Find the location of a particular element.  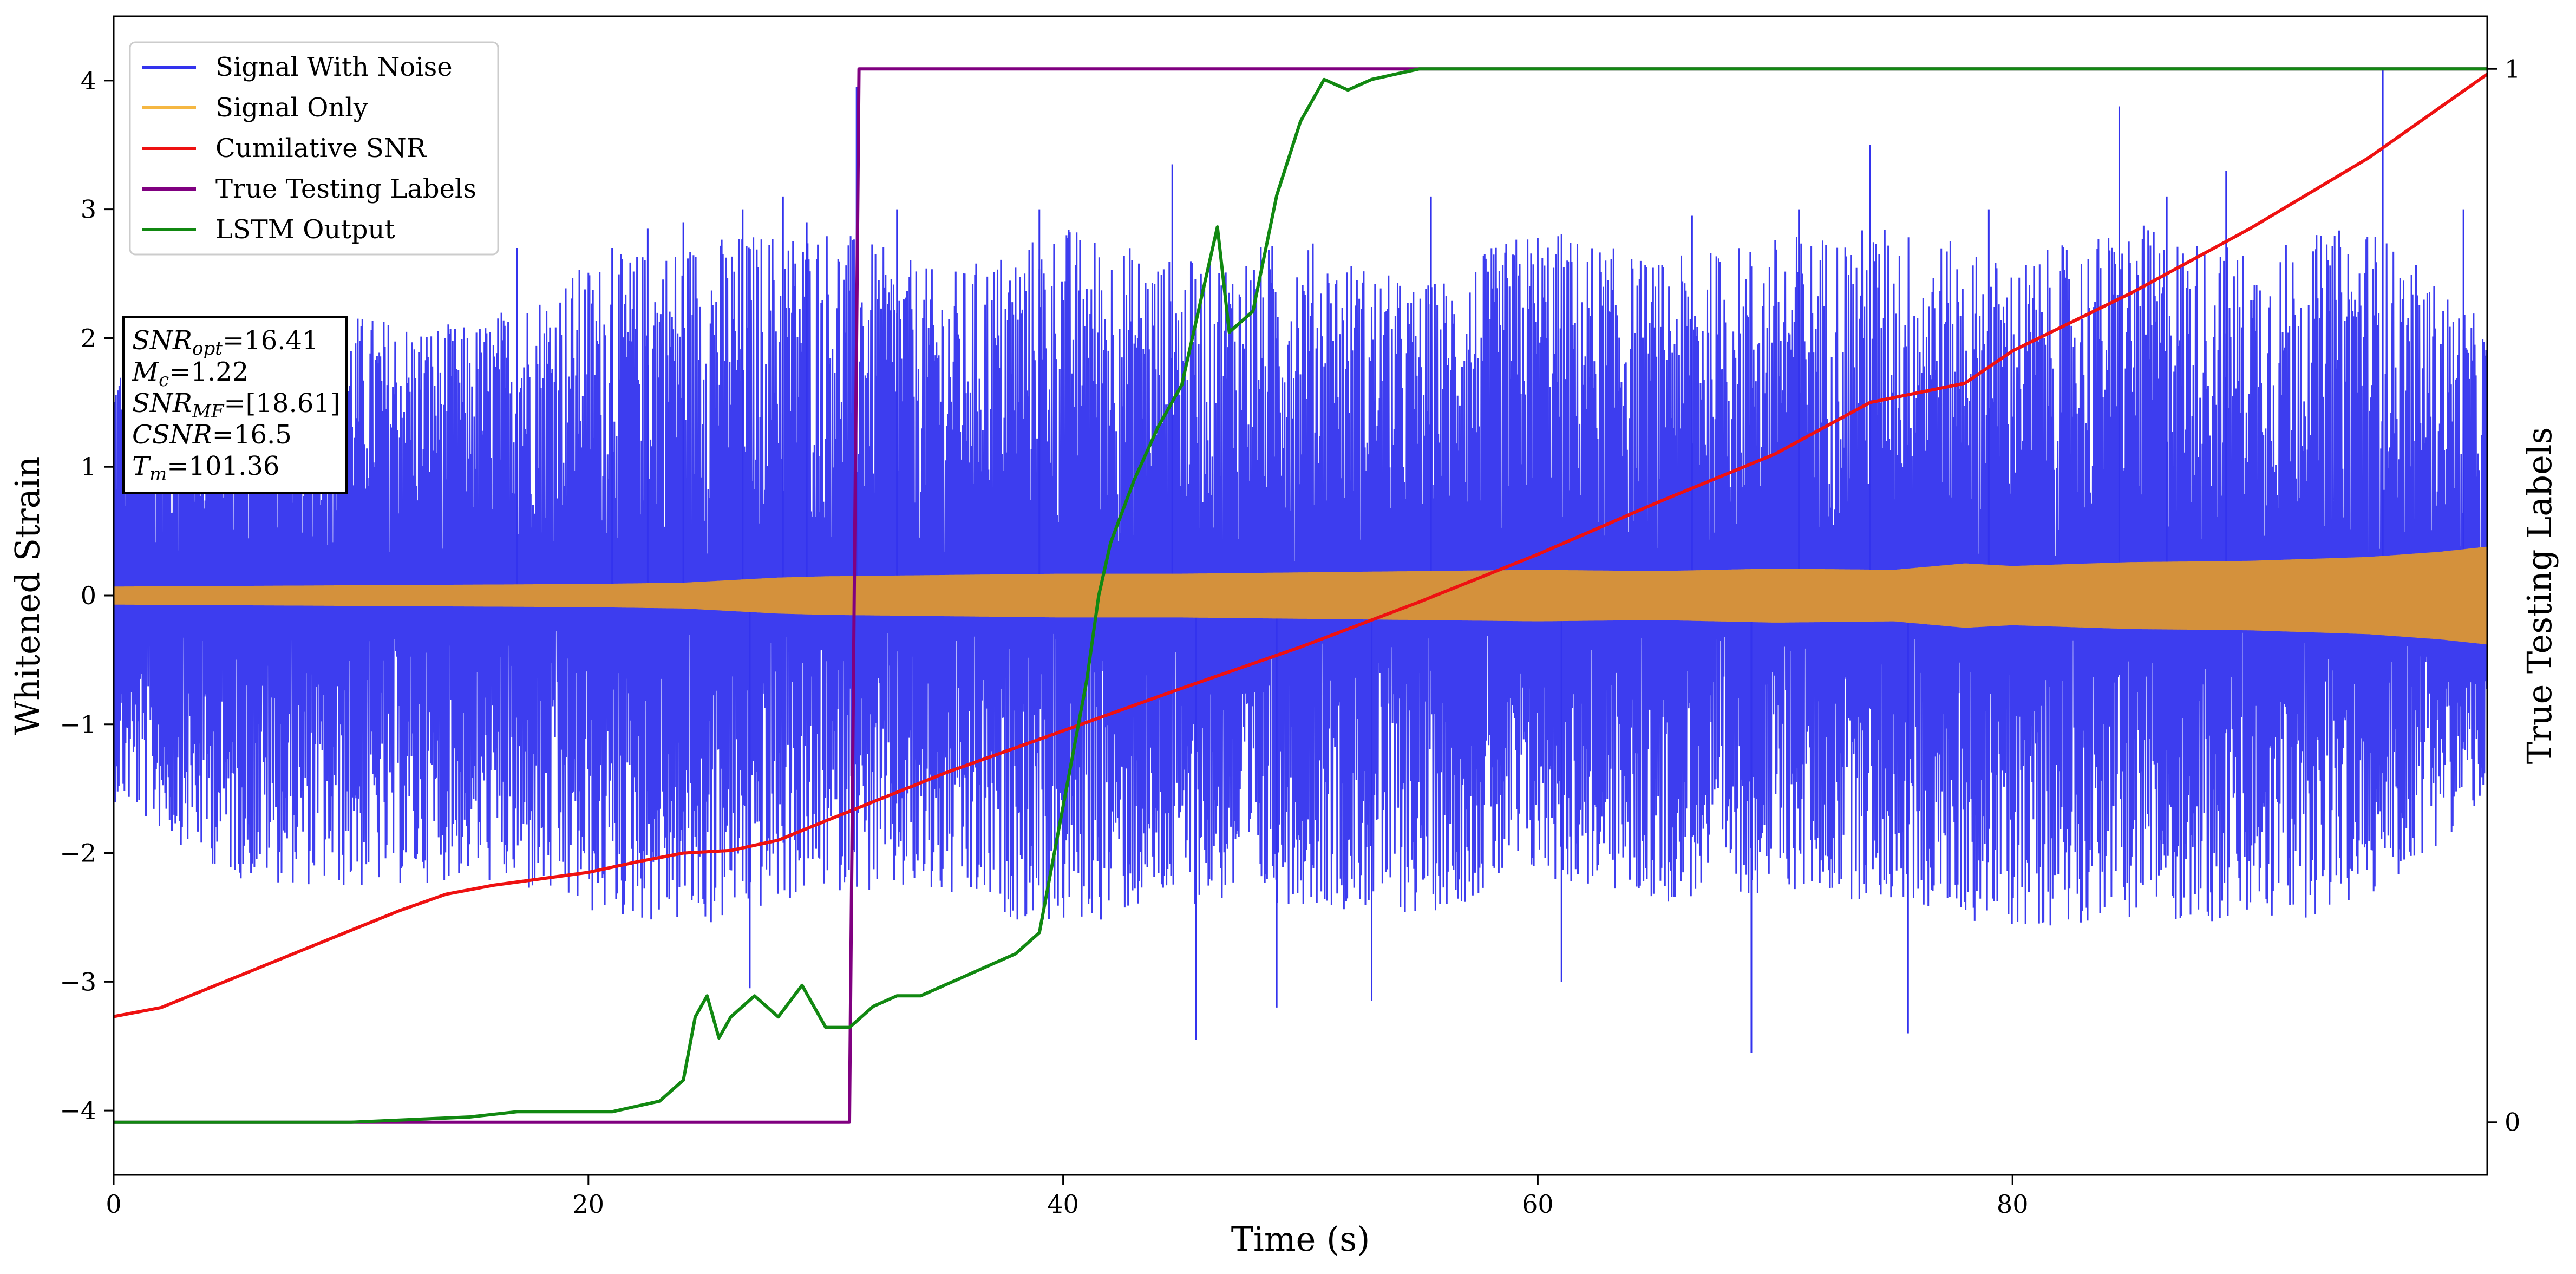

signal-only-line is located at coordinates (1301, 595).